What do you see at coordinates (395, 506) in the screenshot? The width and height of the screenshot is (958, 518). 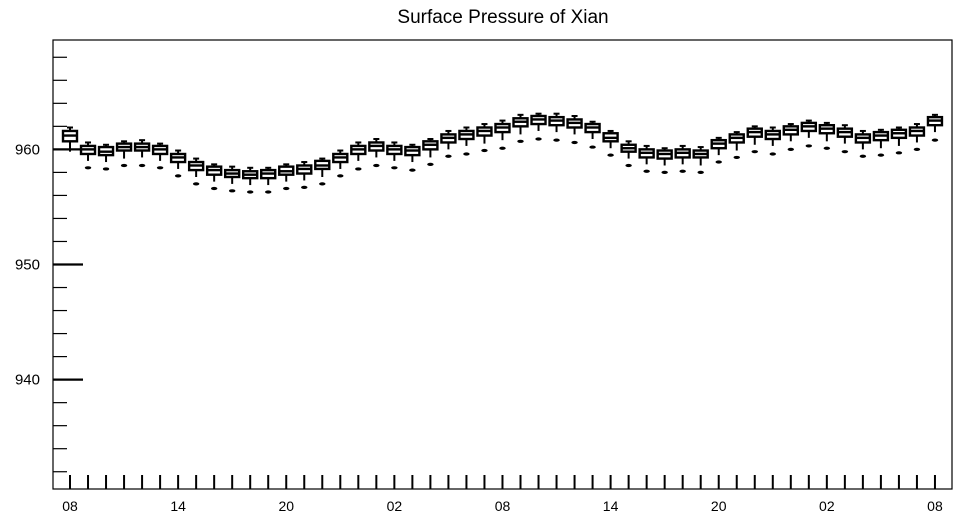 I see `x-tick-label: 02` at bounding box center [395, 506].